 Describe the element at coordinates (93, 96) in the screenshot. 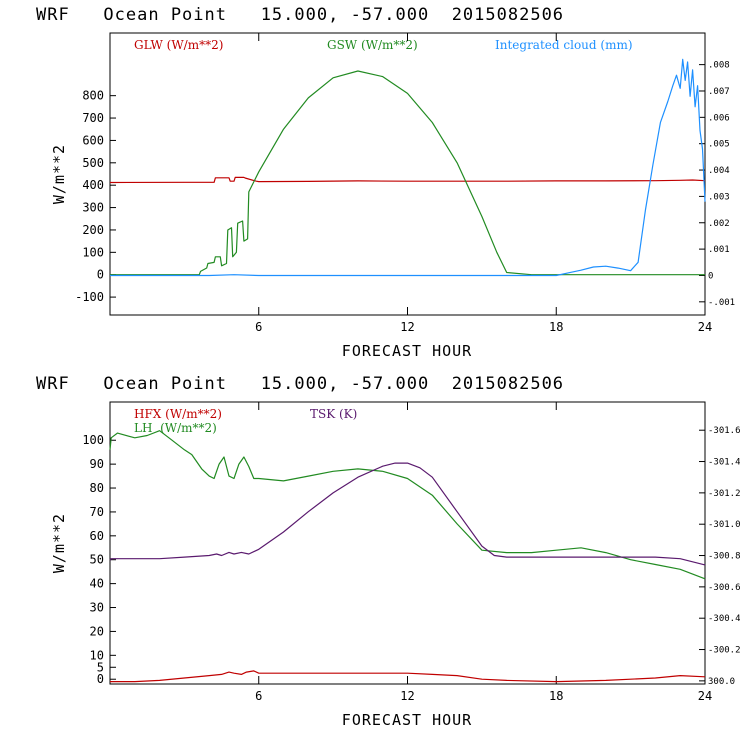

I see `y-tick-label: 800` at that location.